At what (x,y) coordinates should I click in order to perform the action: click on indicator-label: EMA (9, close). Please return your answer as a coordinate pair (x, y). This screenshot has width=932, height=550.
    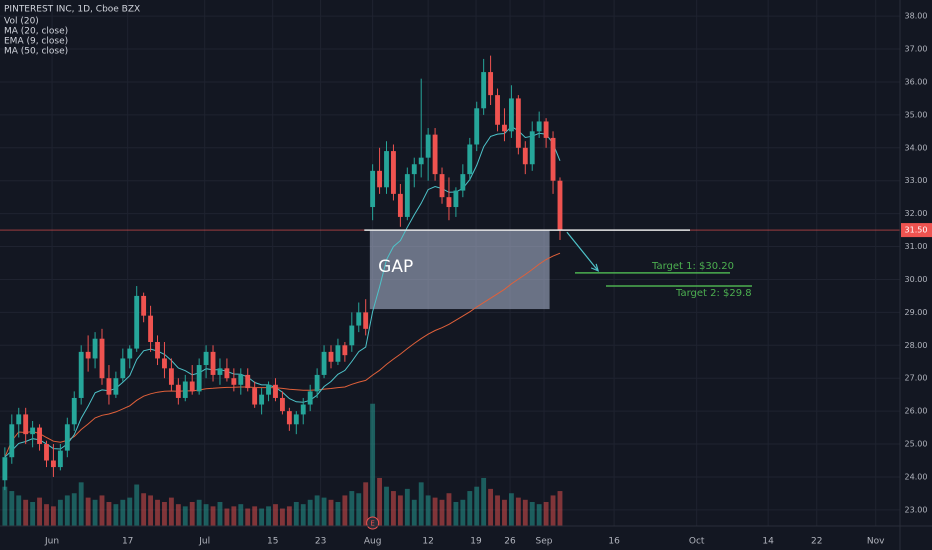
    Looking at the image, I should click on (36, 42).